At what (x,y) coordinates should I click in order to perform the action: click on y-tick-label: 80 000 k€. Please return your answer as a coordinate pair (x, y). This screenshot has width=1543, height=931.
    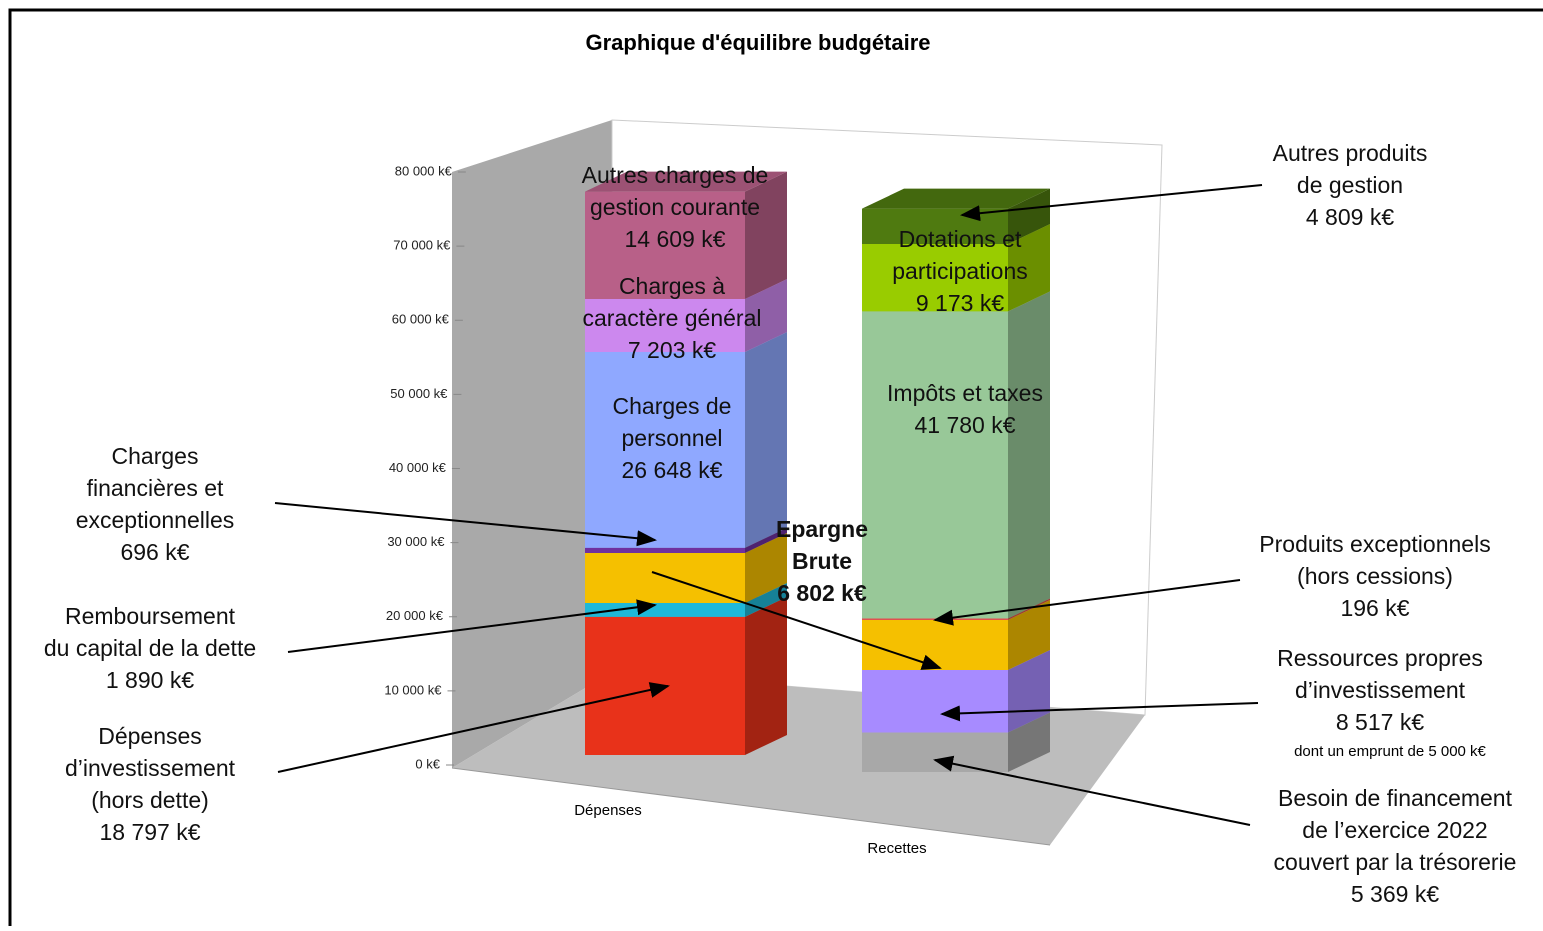
    Looking at the image, I should click on (424, 170).